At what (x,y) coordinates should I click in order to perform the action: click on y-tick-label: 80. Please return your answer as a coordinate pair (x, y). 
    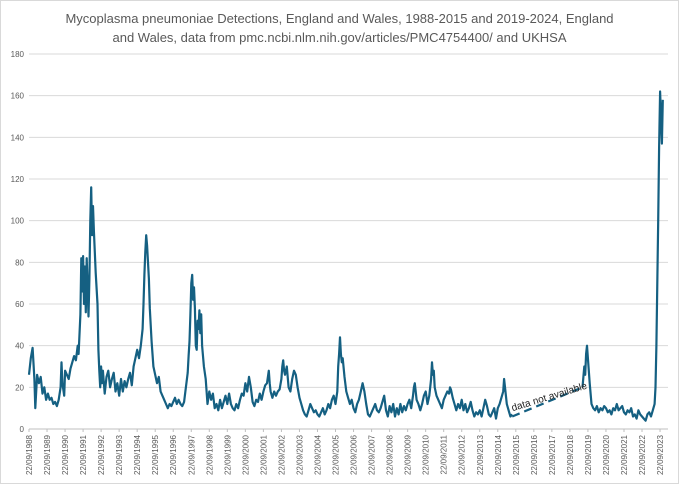
    Looking at the image, I should click on (19, 262).